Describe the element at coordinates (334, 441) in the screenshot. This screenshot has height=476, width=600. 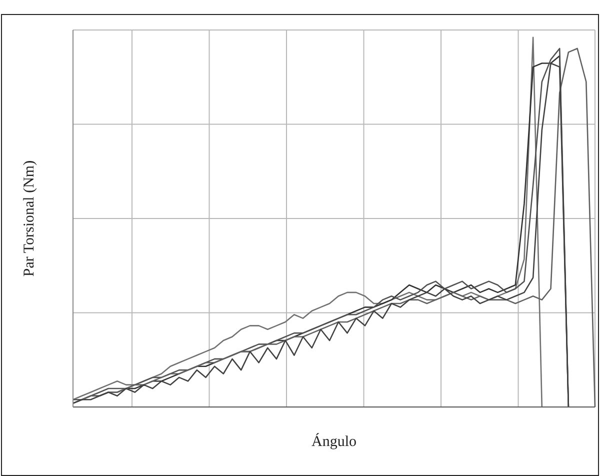
I see `x-axis-title: Ángulo` at that location.